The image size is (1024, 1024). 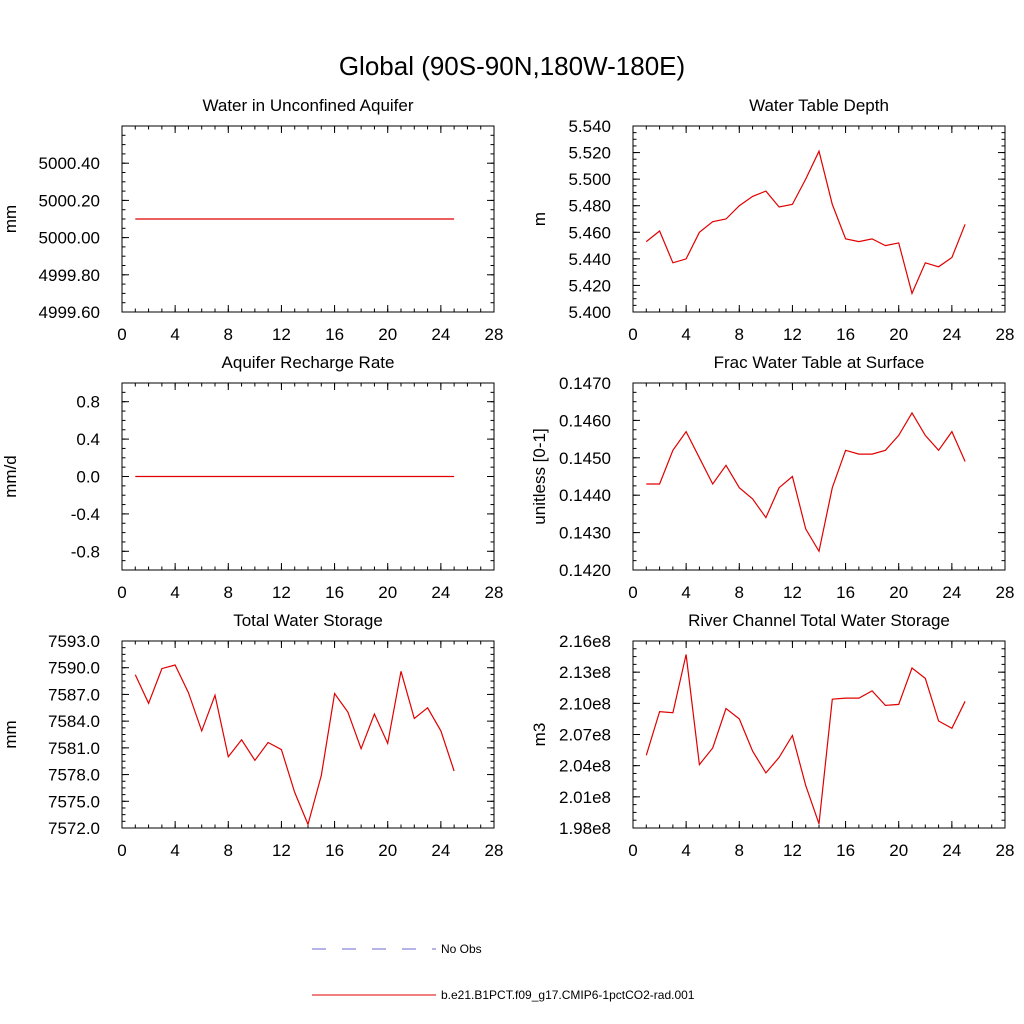 What do you see at coordinates (10, 476) in the screenshot?
I see `y-axis-label: mm/d` at bounding box center [10, 476].